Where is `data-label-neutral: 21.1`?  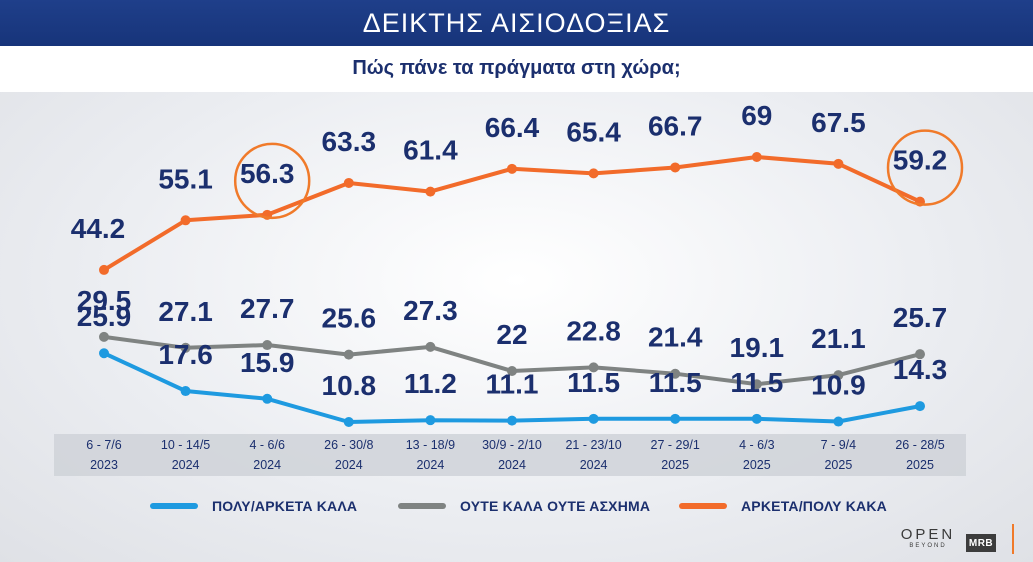 data-label-neutral: 21.1 is located at coordinates (838, 338).